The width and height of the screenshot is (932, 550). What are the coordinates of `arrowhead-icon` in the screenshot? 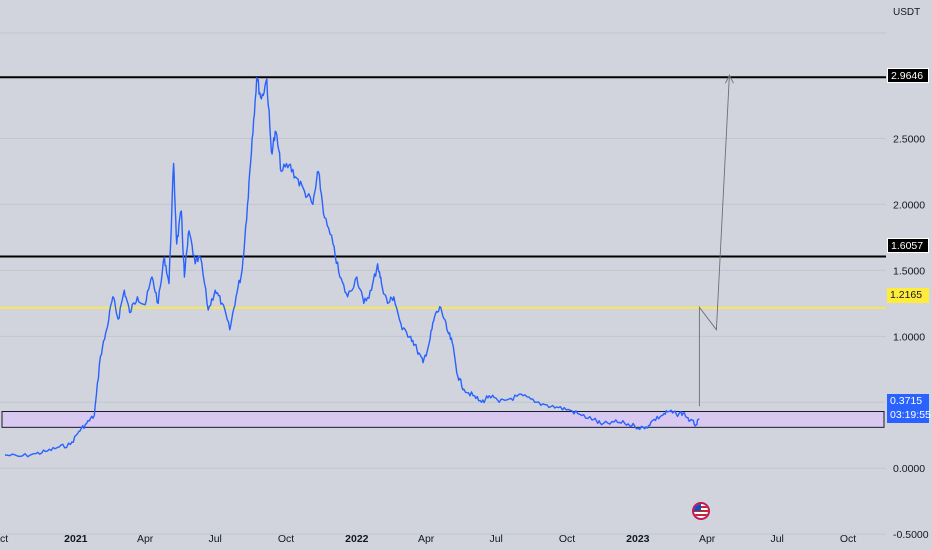 It's located at (729, 79).